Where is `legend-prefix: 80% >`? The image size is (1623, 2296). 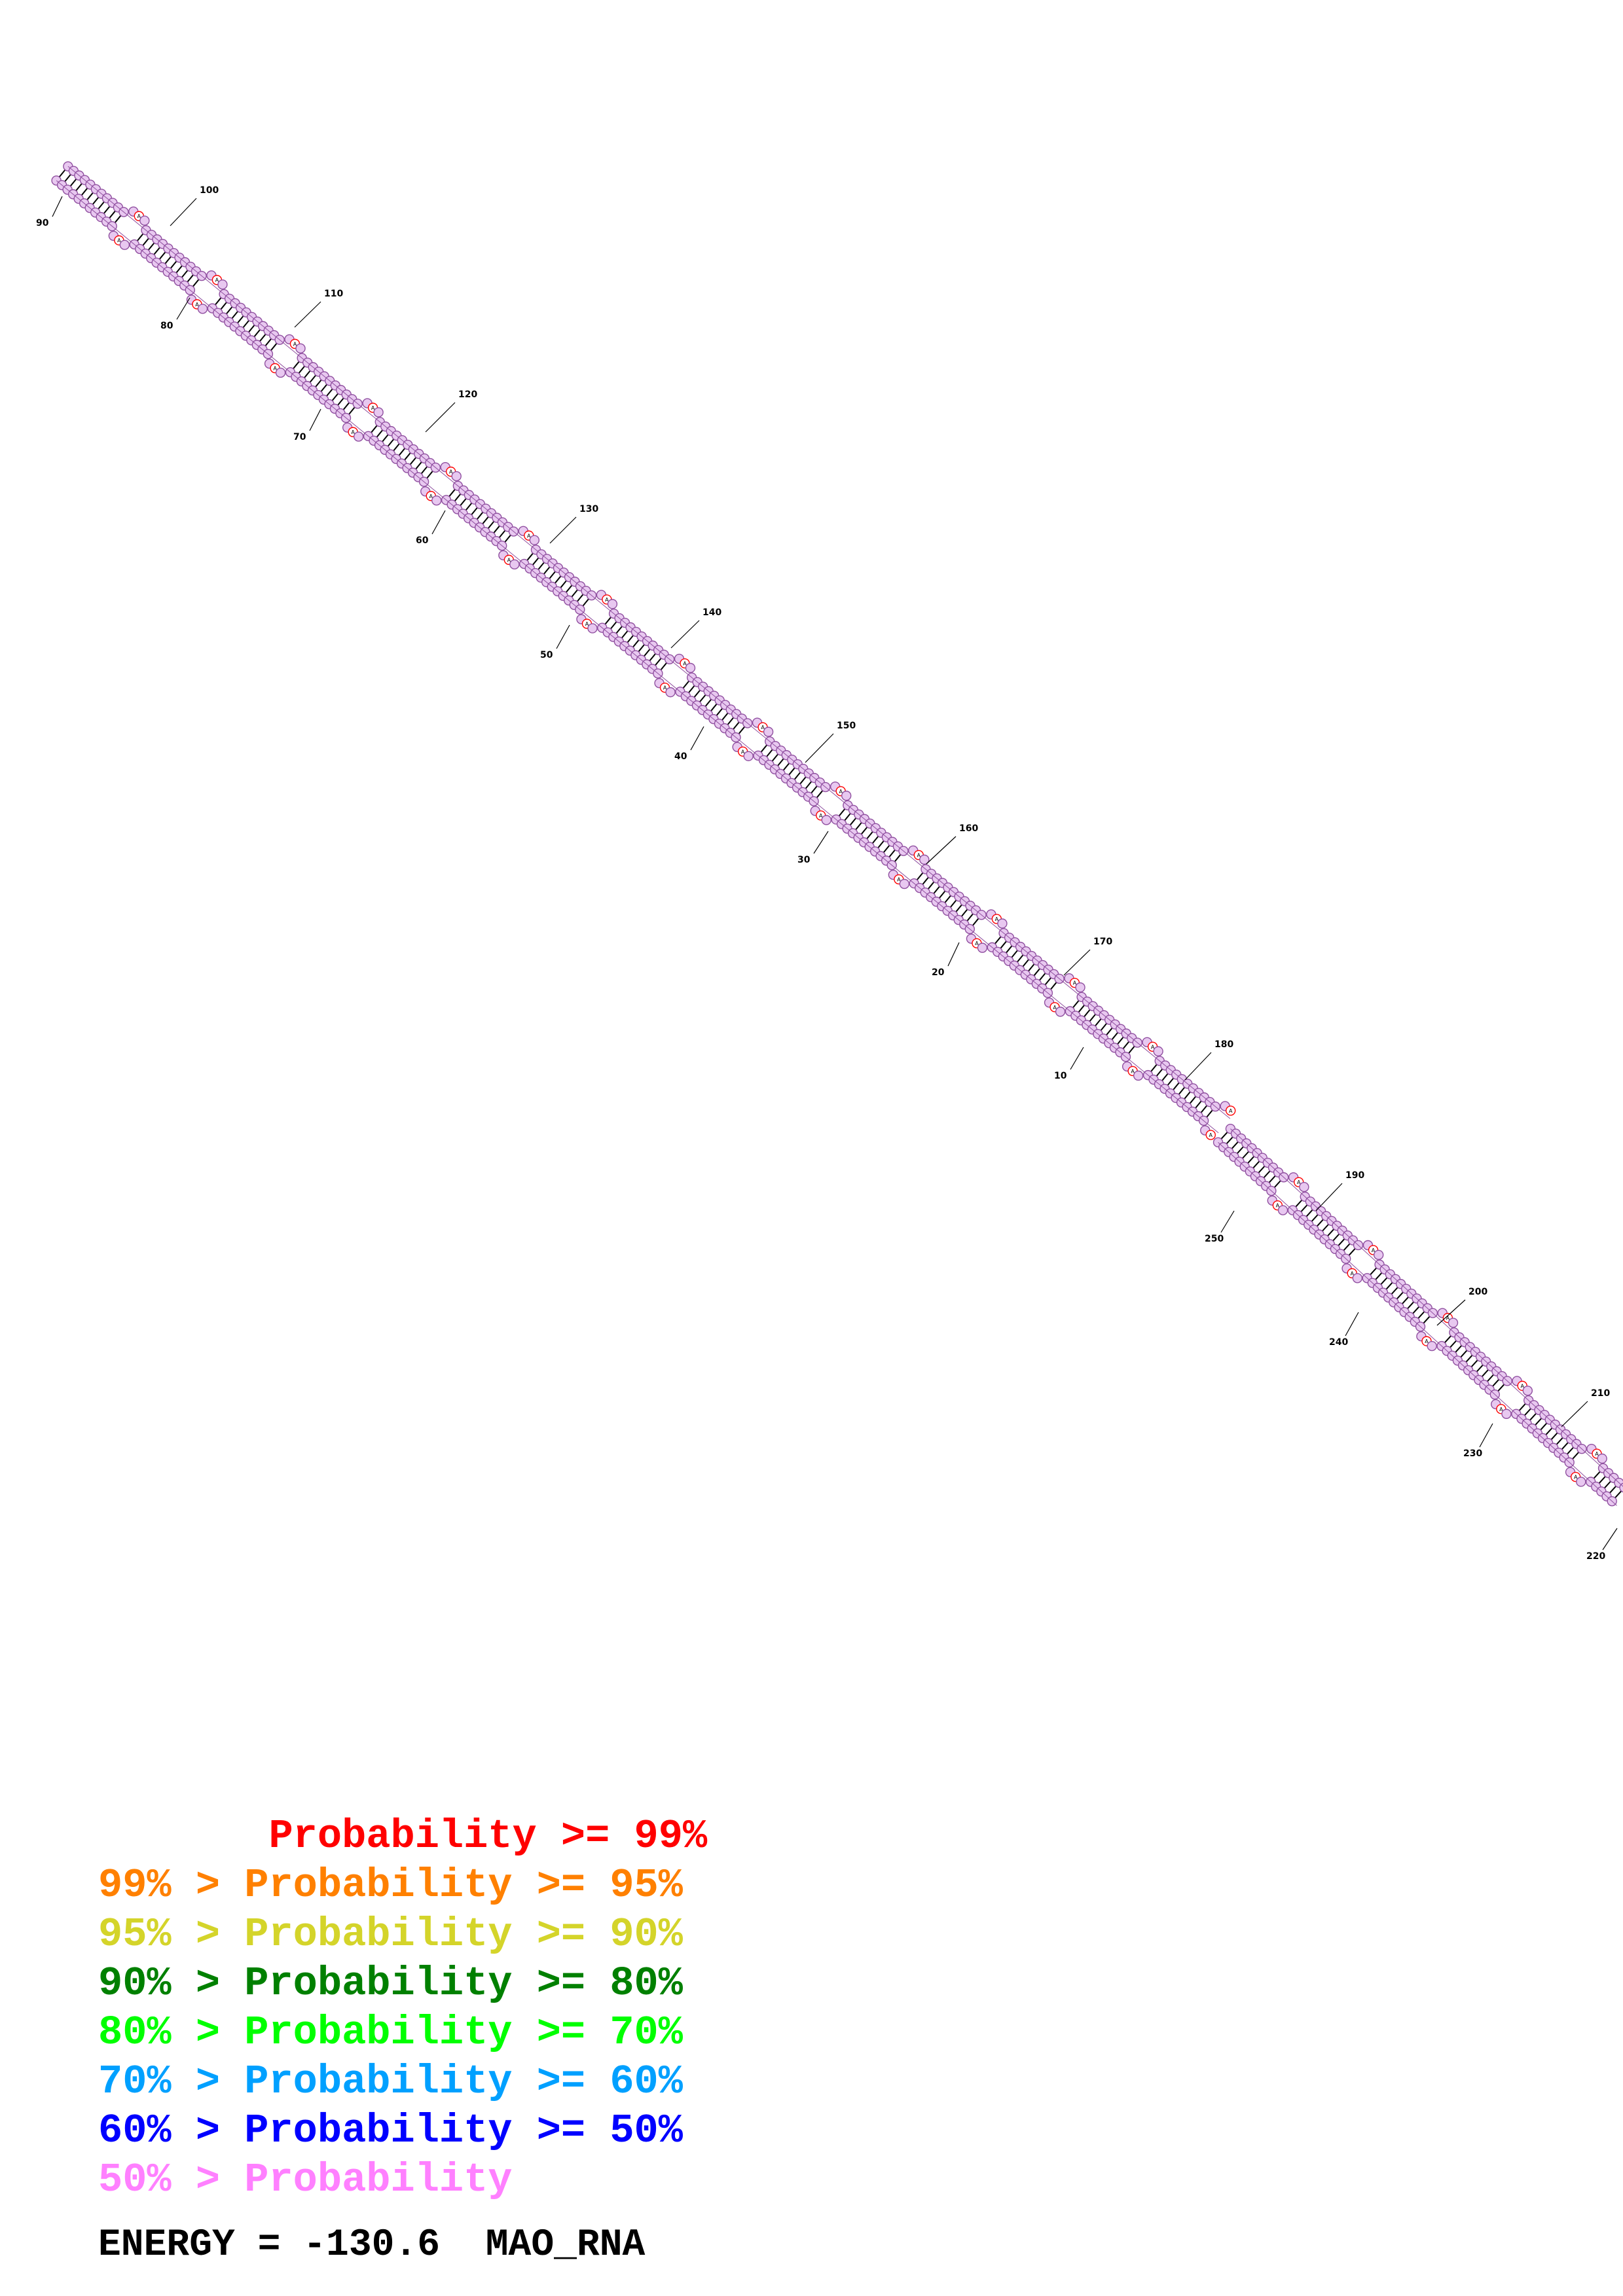 legend-prefix: 80% > is located at coordinates (171, 2033).